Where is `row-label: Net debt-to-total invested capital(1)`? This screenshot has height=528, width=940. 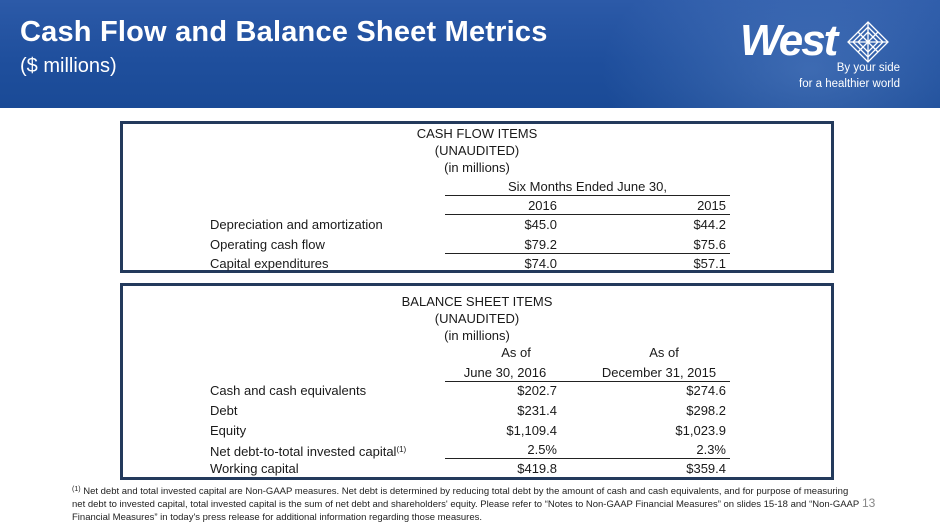
row-label: Net debt-to-total invested capital(1) is located at coordinates (308, 451).